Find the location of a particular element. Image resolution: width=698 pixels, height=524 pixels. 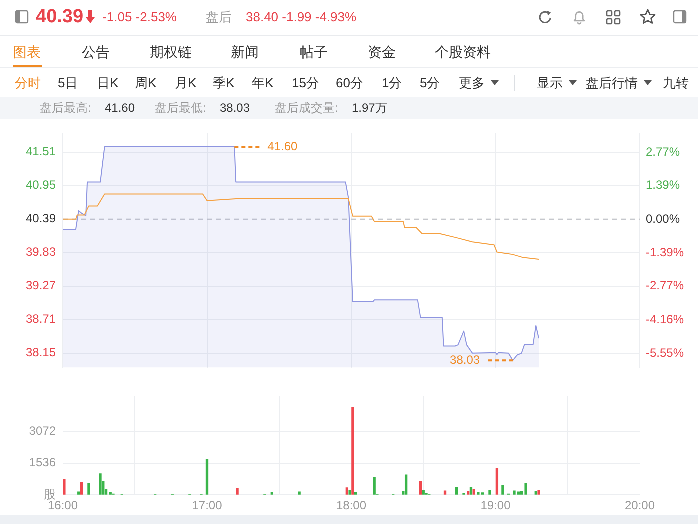

text: 资金 is located at coordinates (382, 52).